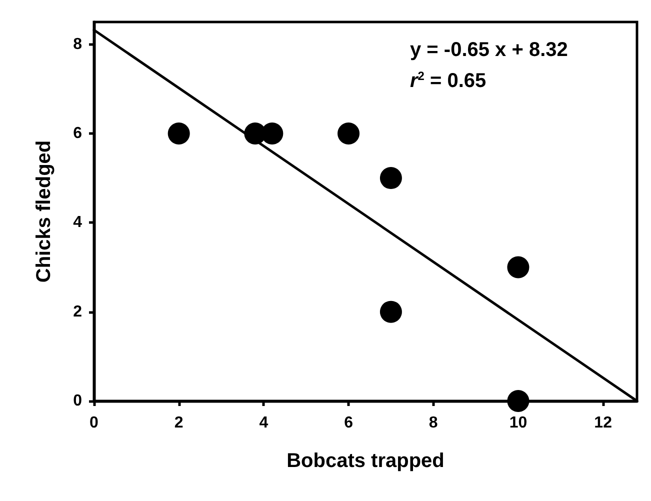 The width and height of the screenshot is (651, 501). I want to click on x-tick-label: 6, so click(349, 423).